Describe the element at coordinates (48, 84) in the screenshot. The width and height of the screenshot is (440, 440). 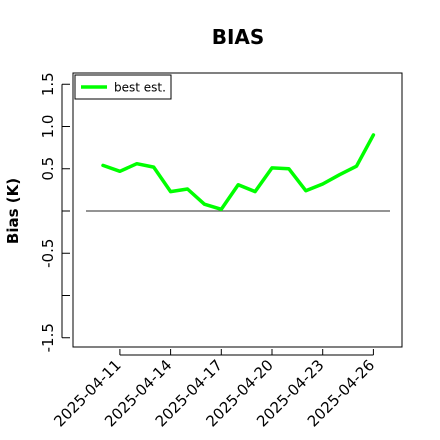
I see `y-tick-label: 1.5` at that location.